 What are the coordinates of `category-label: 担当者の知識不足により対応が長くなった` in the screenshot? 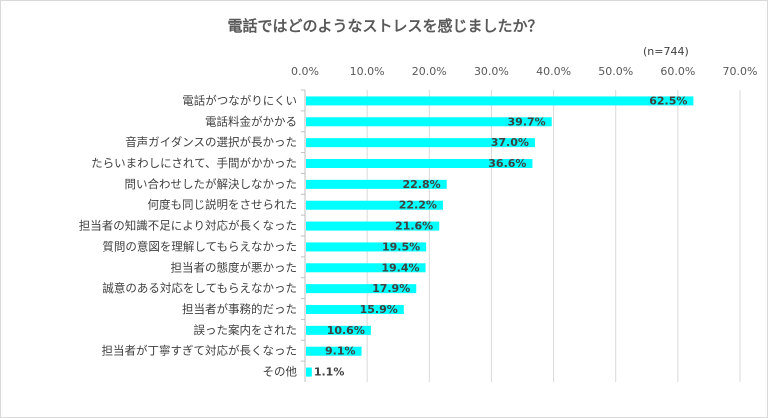 It's located at (188, 226).